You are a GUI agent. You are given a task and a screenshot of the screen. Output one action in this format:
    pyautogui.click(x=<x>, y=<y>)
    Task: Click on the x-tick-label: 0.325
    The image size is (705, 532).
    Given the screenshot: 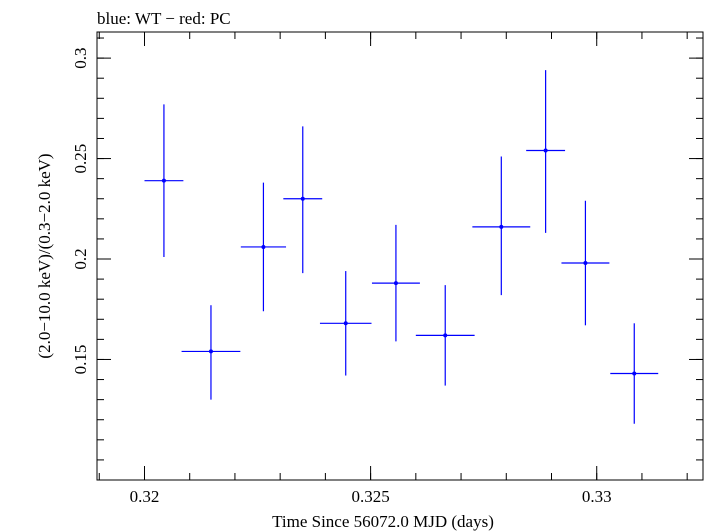 What is the action you would take?
    pyautogui.click(x=370, y=496)
    